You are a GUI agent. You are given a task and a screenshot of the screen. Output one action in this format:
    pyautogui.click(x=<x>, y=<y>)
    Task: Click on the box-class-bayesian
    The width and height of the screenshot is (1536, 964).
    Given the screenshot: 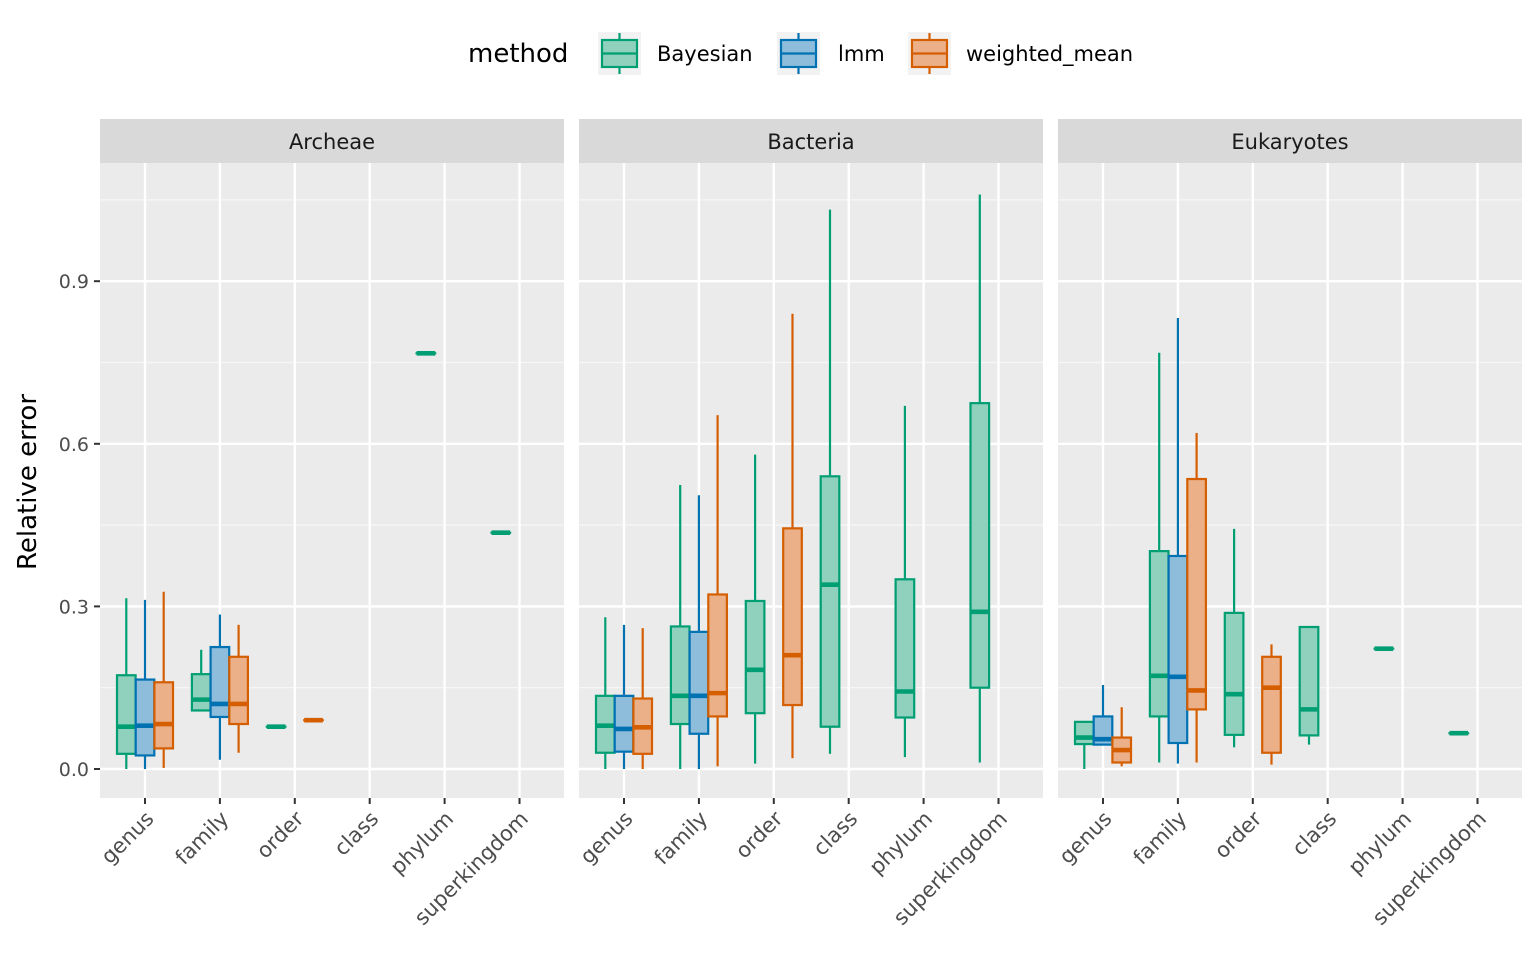 What is the action you would take?
    pyautogui.click(x=1309, y=686)
    